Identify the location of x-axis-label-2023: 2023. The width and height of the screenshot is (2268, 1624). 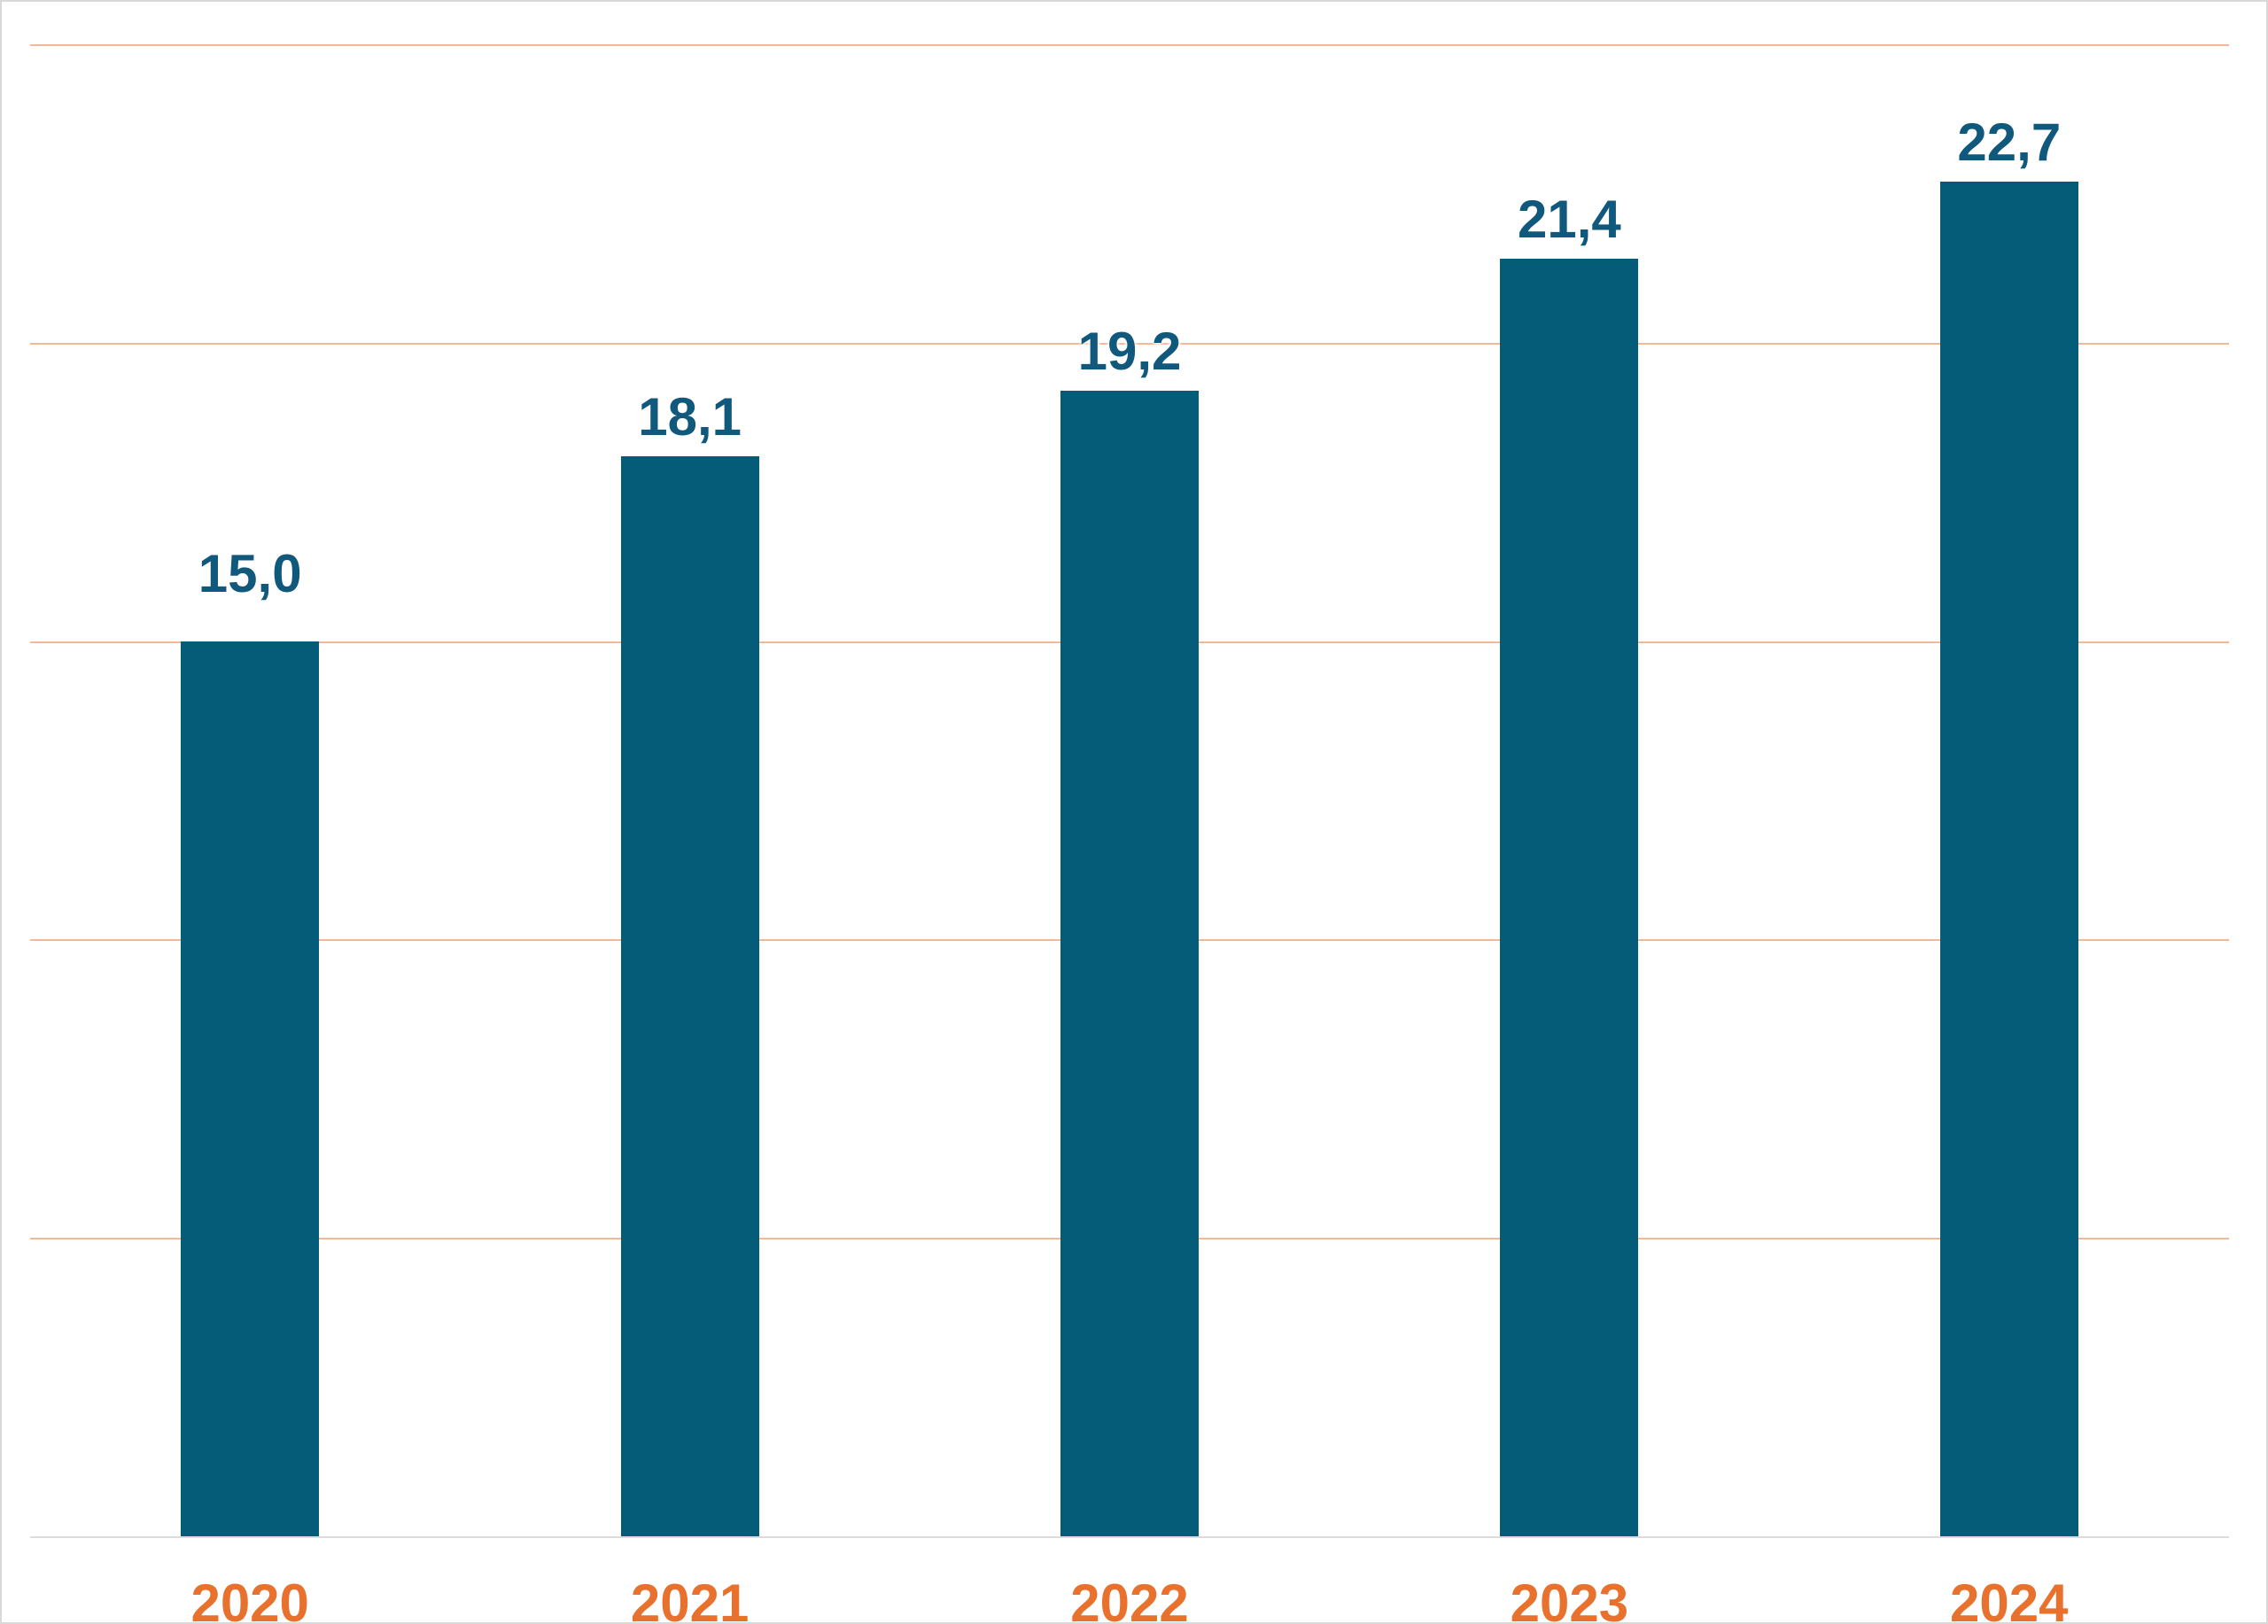
(1569, 1599).